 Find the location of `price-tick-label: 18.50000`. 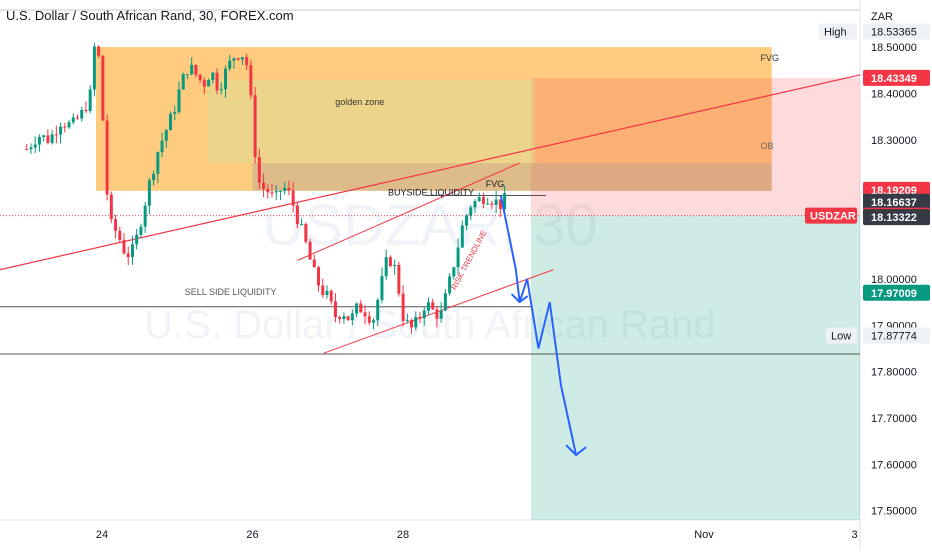

price-tick-label: 18.50000 is located at coordinates (894, 48).